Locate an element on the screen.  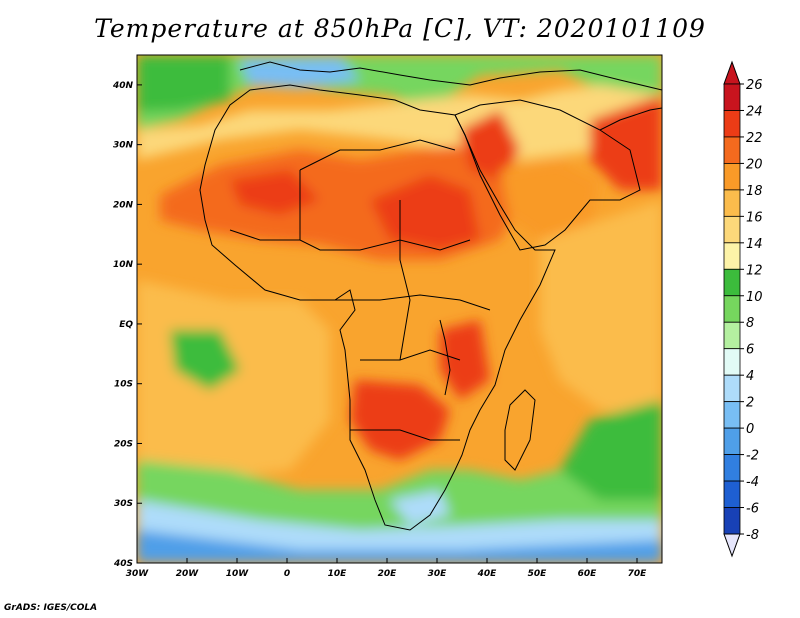
europe-coast is located at coordinates (450, 76).